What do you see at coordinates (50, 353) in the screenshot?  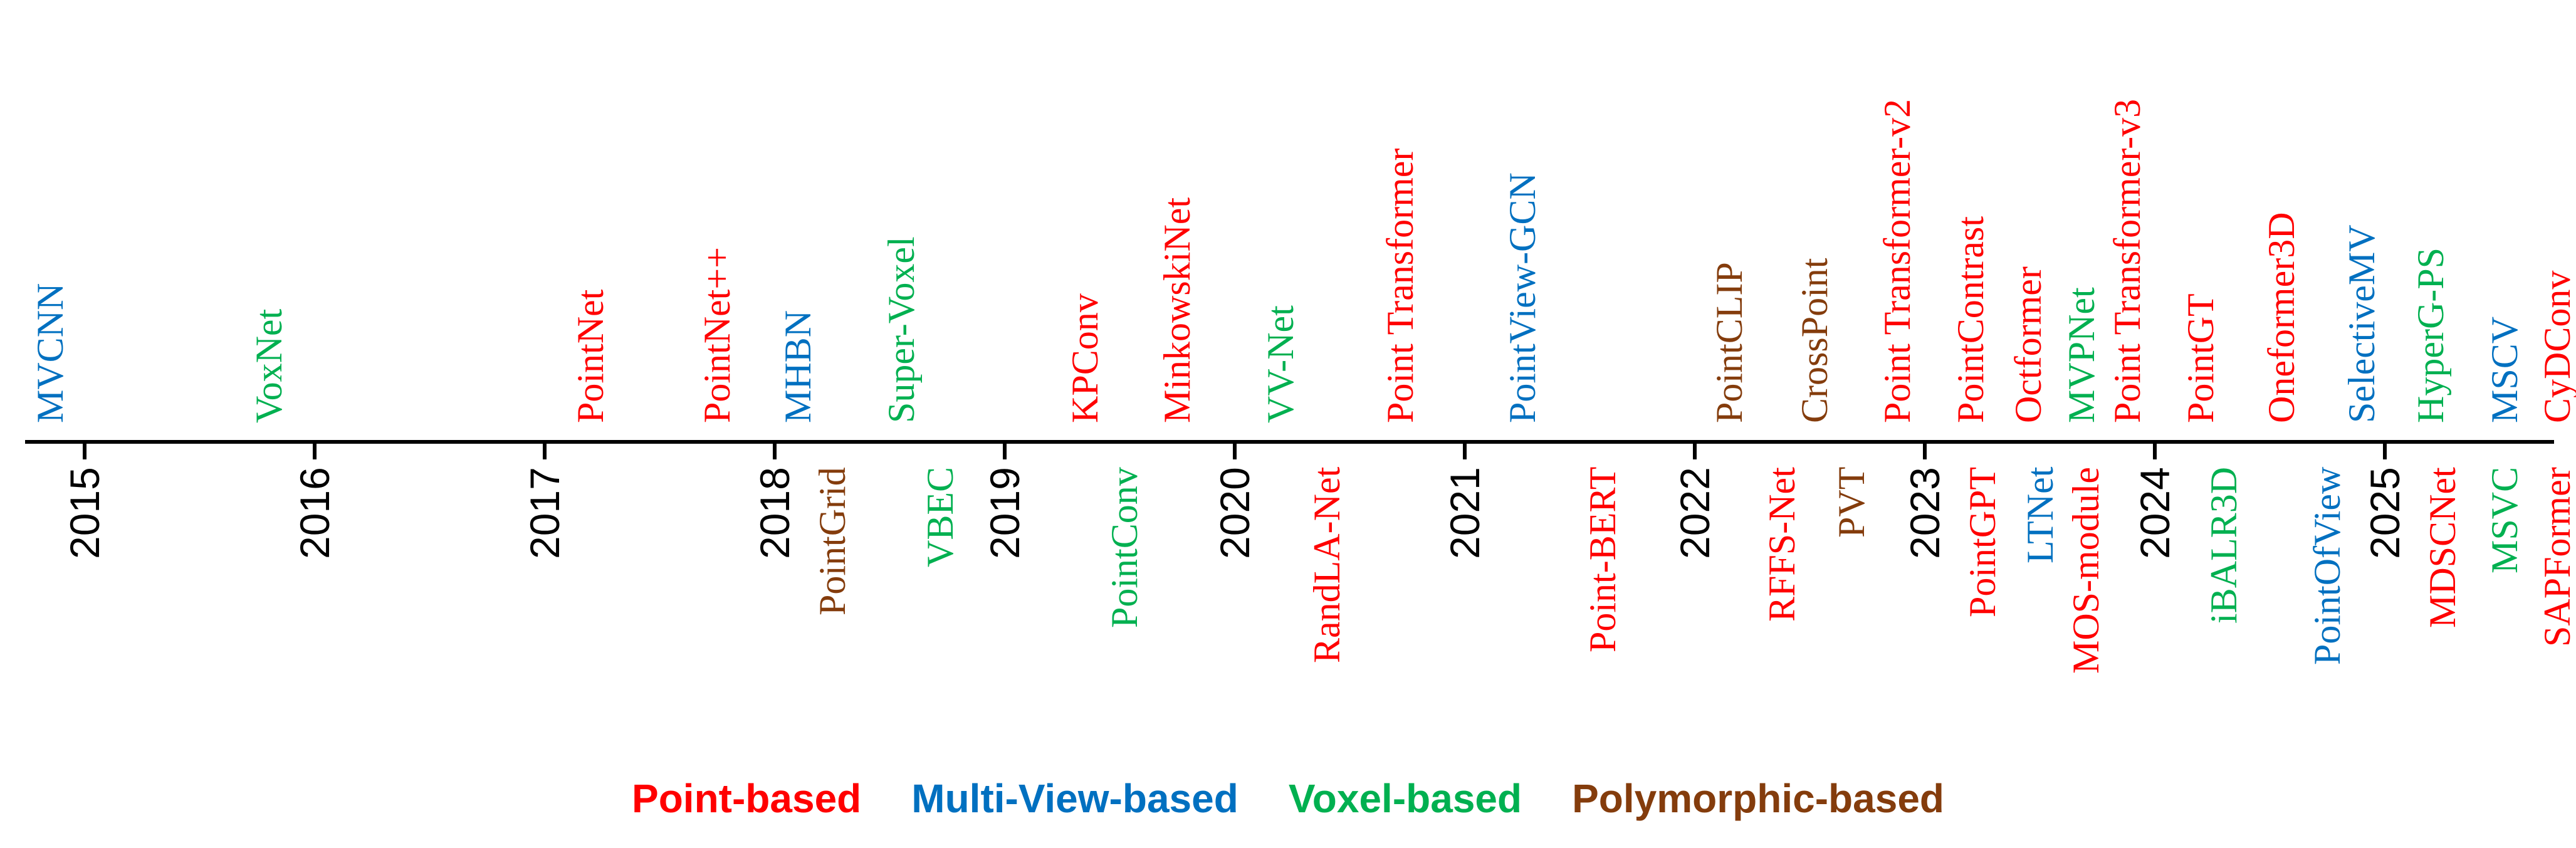 I see `method-label: MVCNN` at bounding box center [50, 353].